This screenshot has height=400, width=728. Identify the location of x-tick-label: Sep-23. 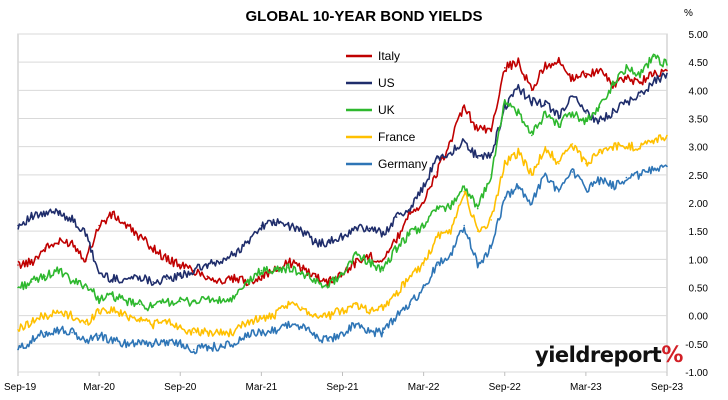
(667, 387).